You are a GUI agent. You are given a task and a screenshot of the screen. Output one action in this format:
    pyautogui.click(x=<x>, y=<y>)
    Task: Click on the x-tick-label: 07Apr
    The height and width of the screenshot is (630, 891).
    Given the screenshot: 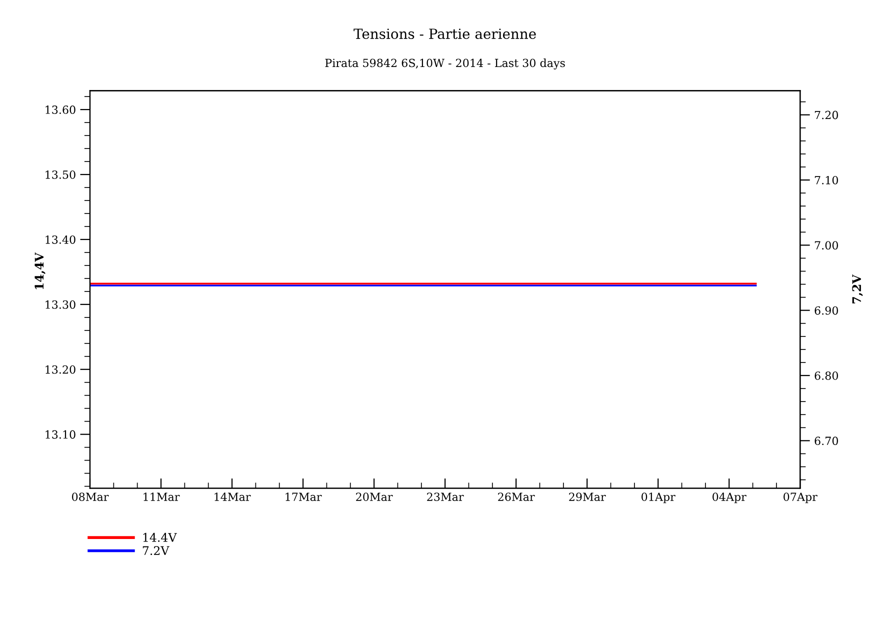 What is the action you would take?
    pyautogui.click(x=801, y=498)
    